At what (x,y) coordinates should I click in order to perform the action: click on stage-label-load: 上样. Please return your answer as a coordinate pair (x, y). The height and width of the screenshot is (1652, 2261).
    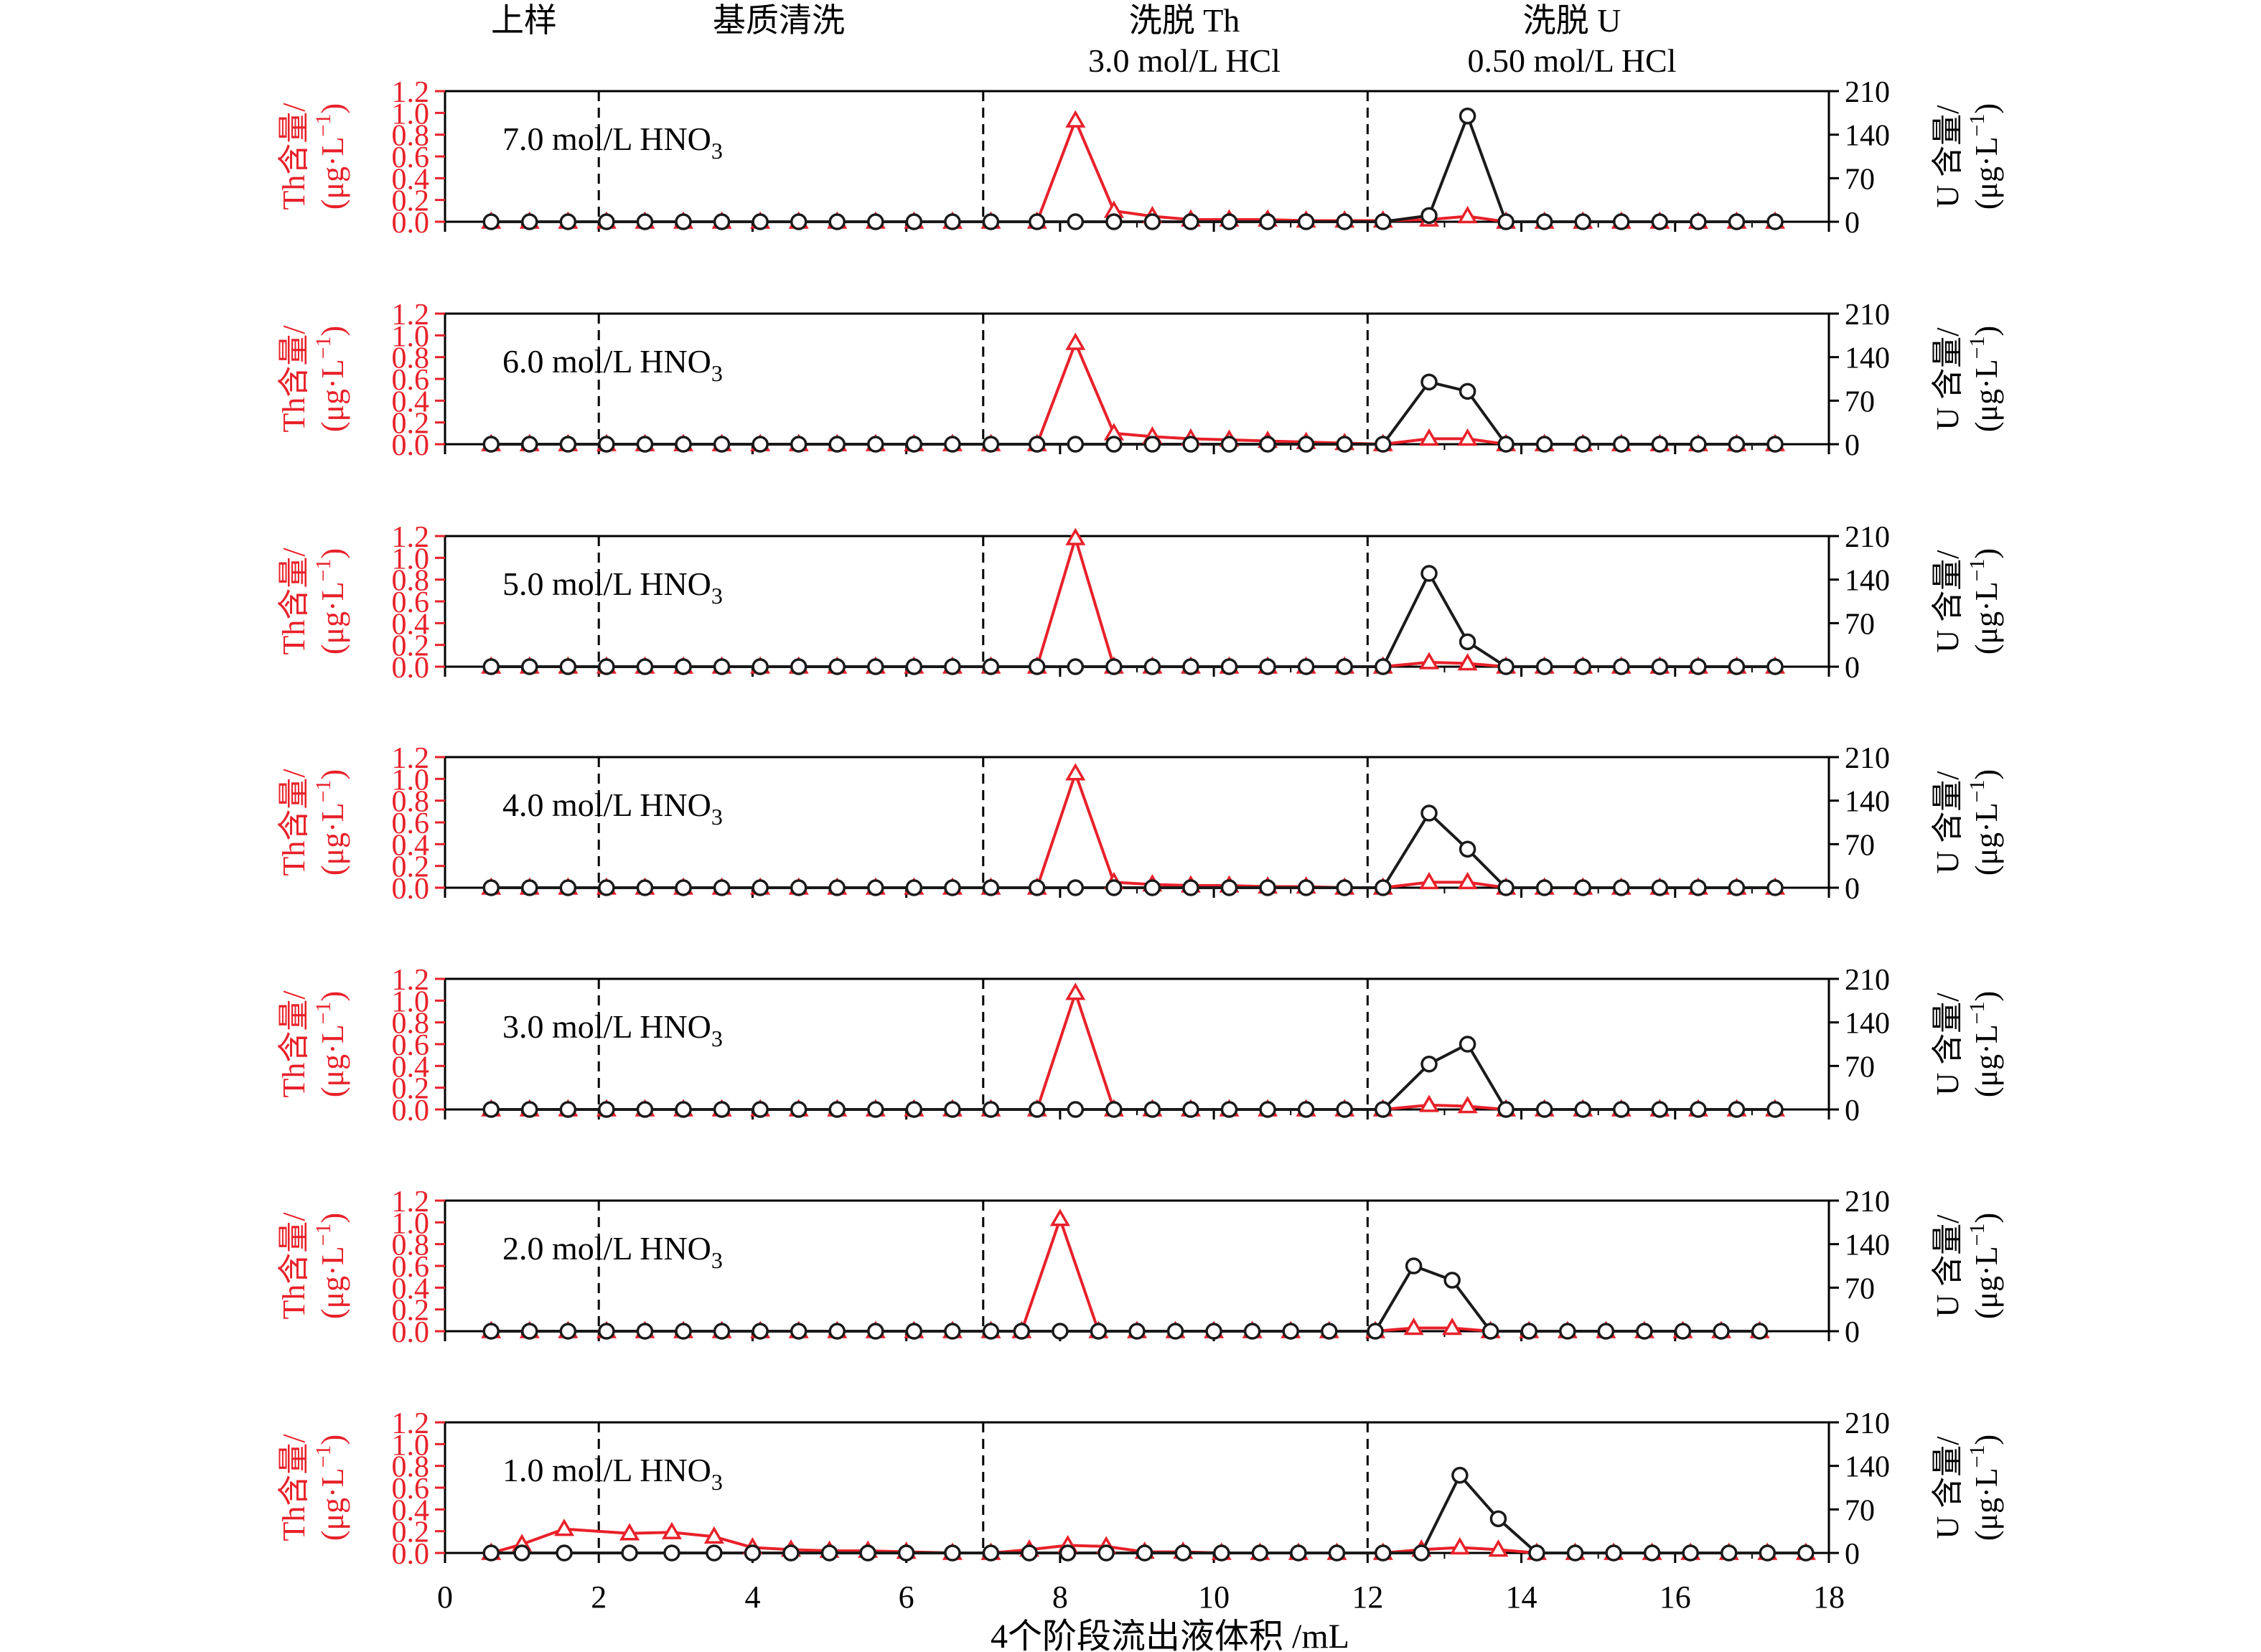
    Looking at the image, I should click on (524, 20).